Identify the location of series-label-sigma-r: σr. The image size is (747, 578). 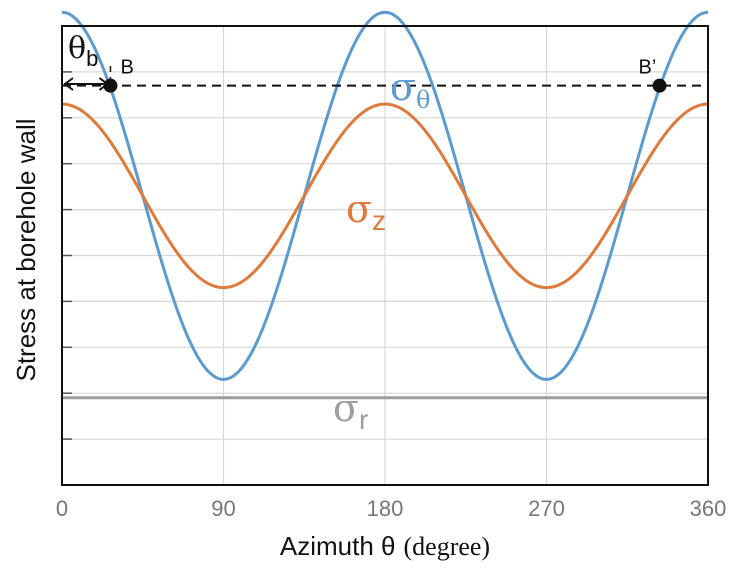
(350, 410).